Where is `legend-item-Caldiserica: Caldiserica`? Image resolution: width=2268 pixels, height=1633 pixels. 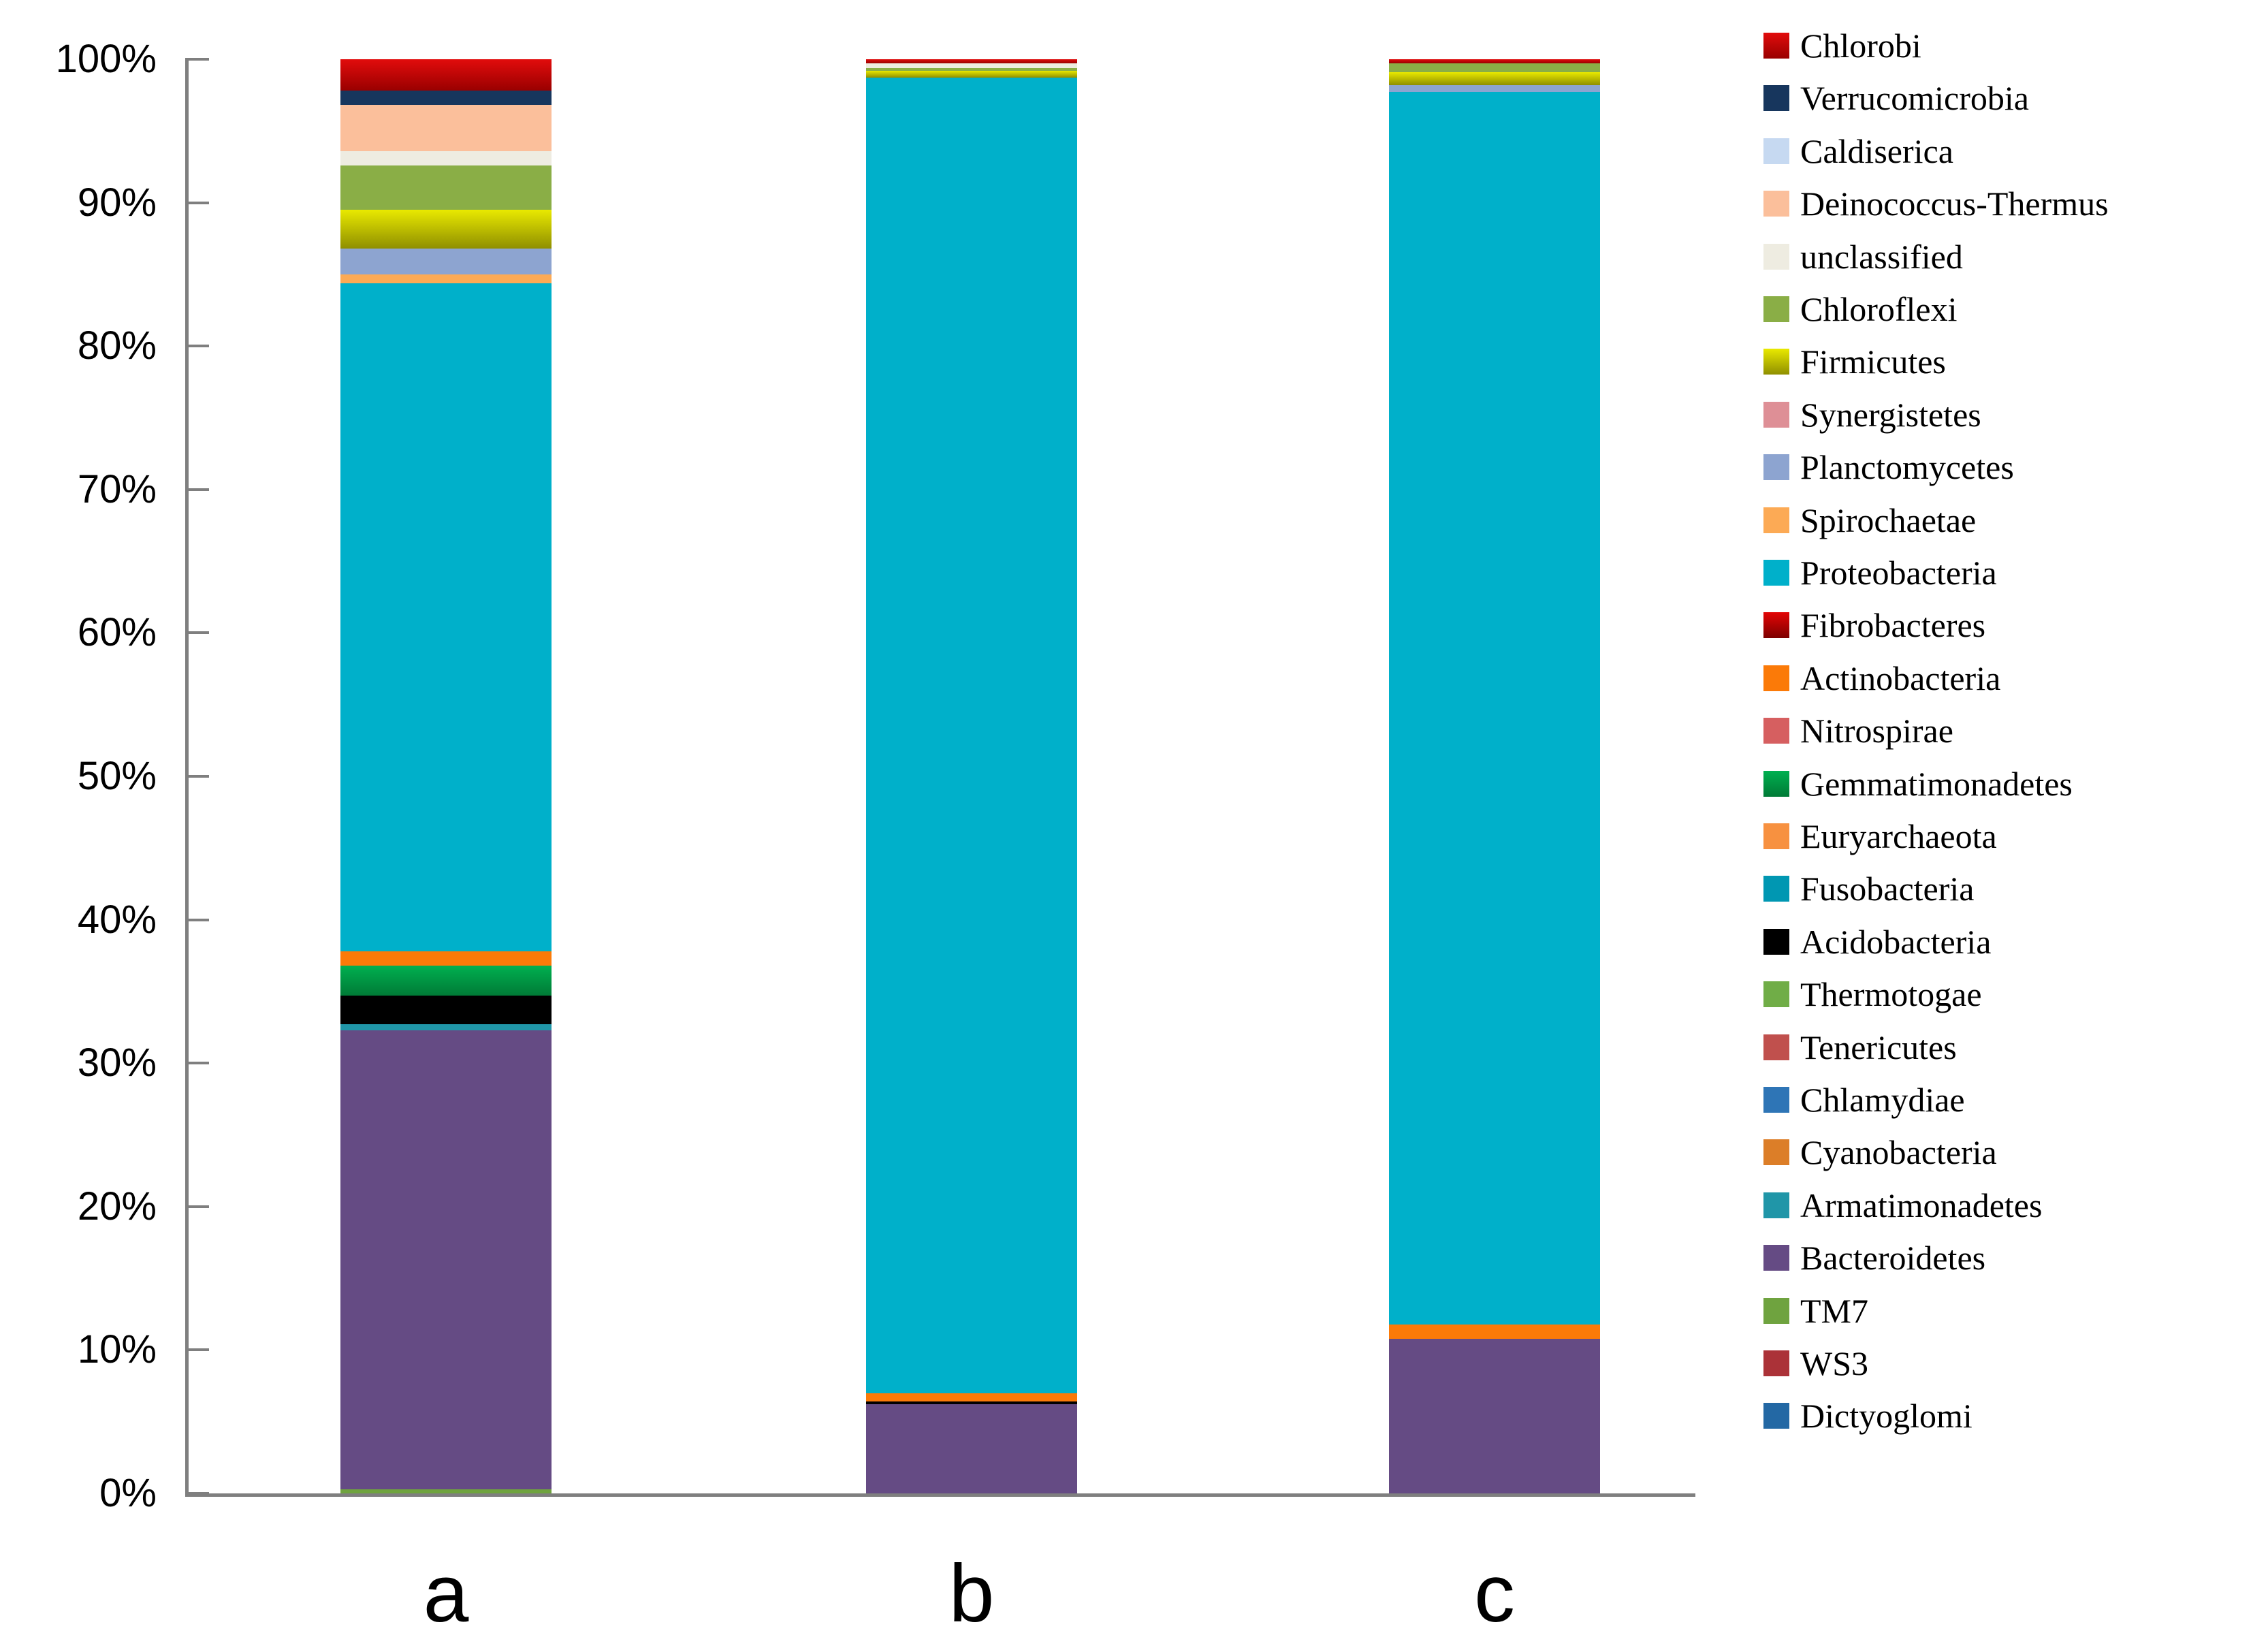 legend-item-Caldiserica: Caldiserica is located at coordinates (1858, 151).